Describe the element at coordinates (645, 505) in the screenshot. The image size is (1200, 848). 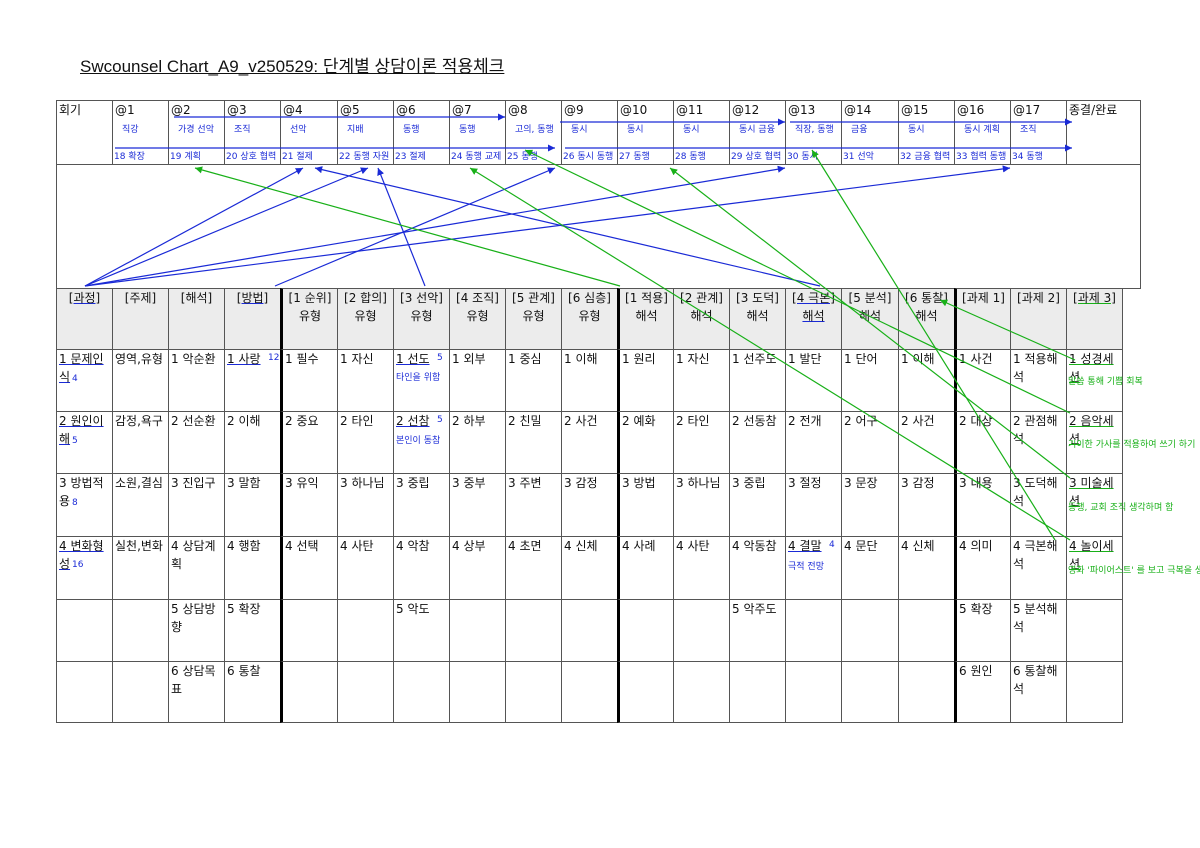
I see `table-cell: 3 방법` at that location.